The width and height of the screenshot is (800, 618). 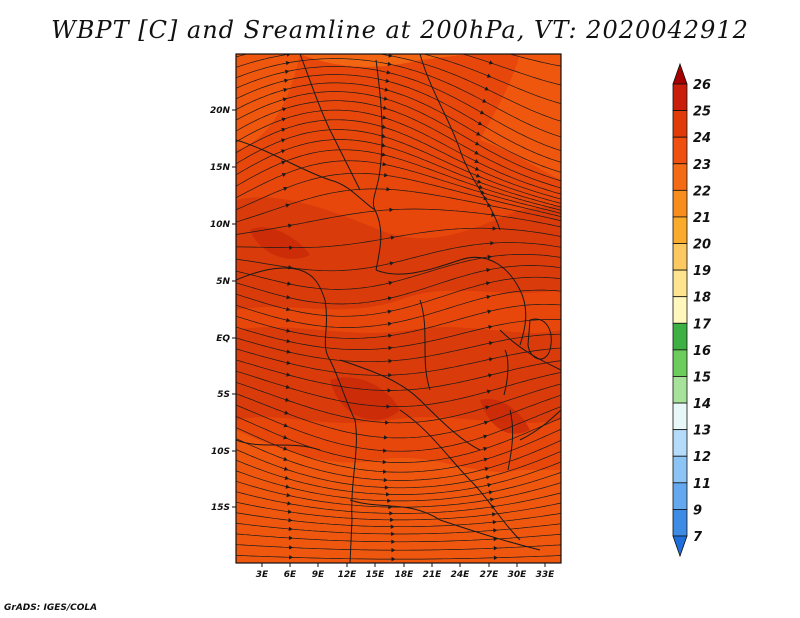 I want to click on lon-tick-label: 18E, so click(x=405, y=575).